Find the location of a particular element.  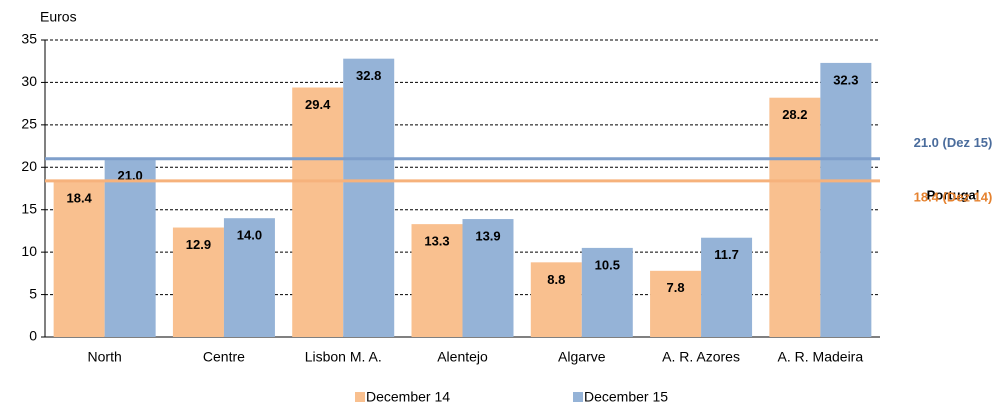

reference-title: Portugal is located at coordinates (953, 194).